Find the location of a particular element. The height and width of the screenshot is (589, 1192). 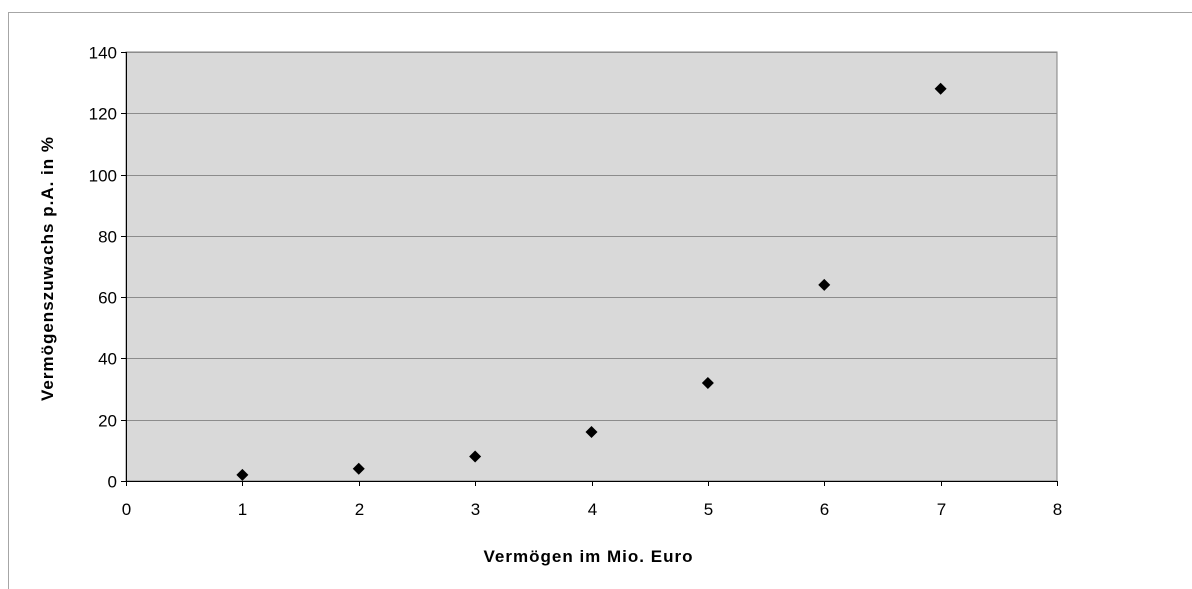

x-tick-label: 3 is located at coordinates (475, 509).